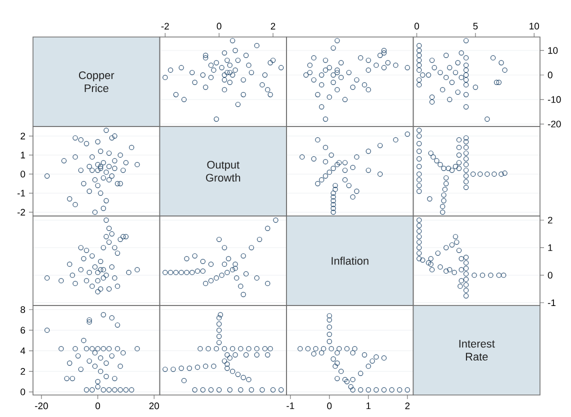 The height and width of the screenshot is (417, 571). What do you see at coordinates (21, 193) in the screenshot?
I see `y-tick-label: -1` at bounding box center [21, 193].